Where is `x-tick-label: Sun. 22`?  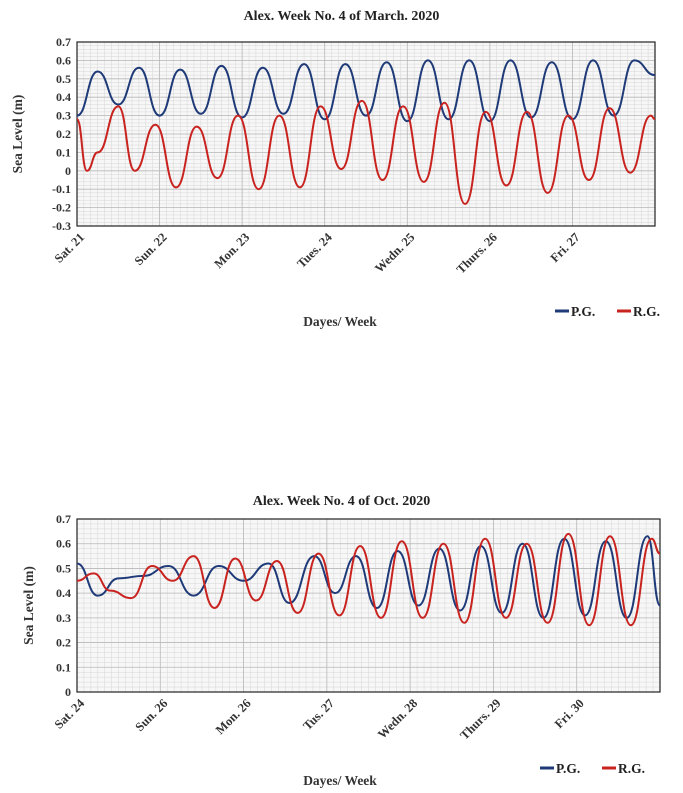 x-tick-label: Sun. 22 is located at coordinates (151, 249).